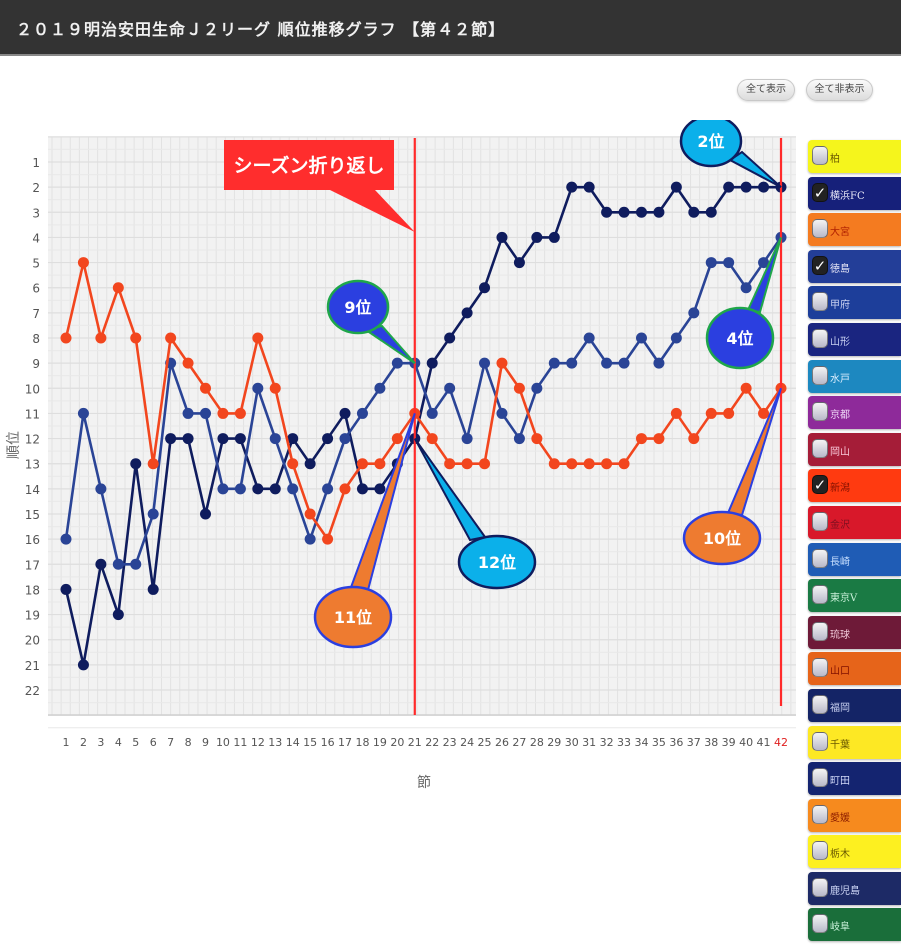 The image size is (901, 945). Describe the element at coordinates (840, 379) in the screenshot. I see `legend-label: 水戸` at that location.